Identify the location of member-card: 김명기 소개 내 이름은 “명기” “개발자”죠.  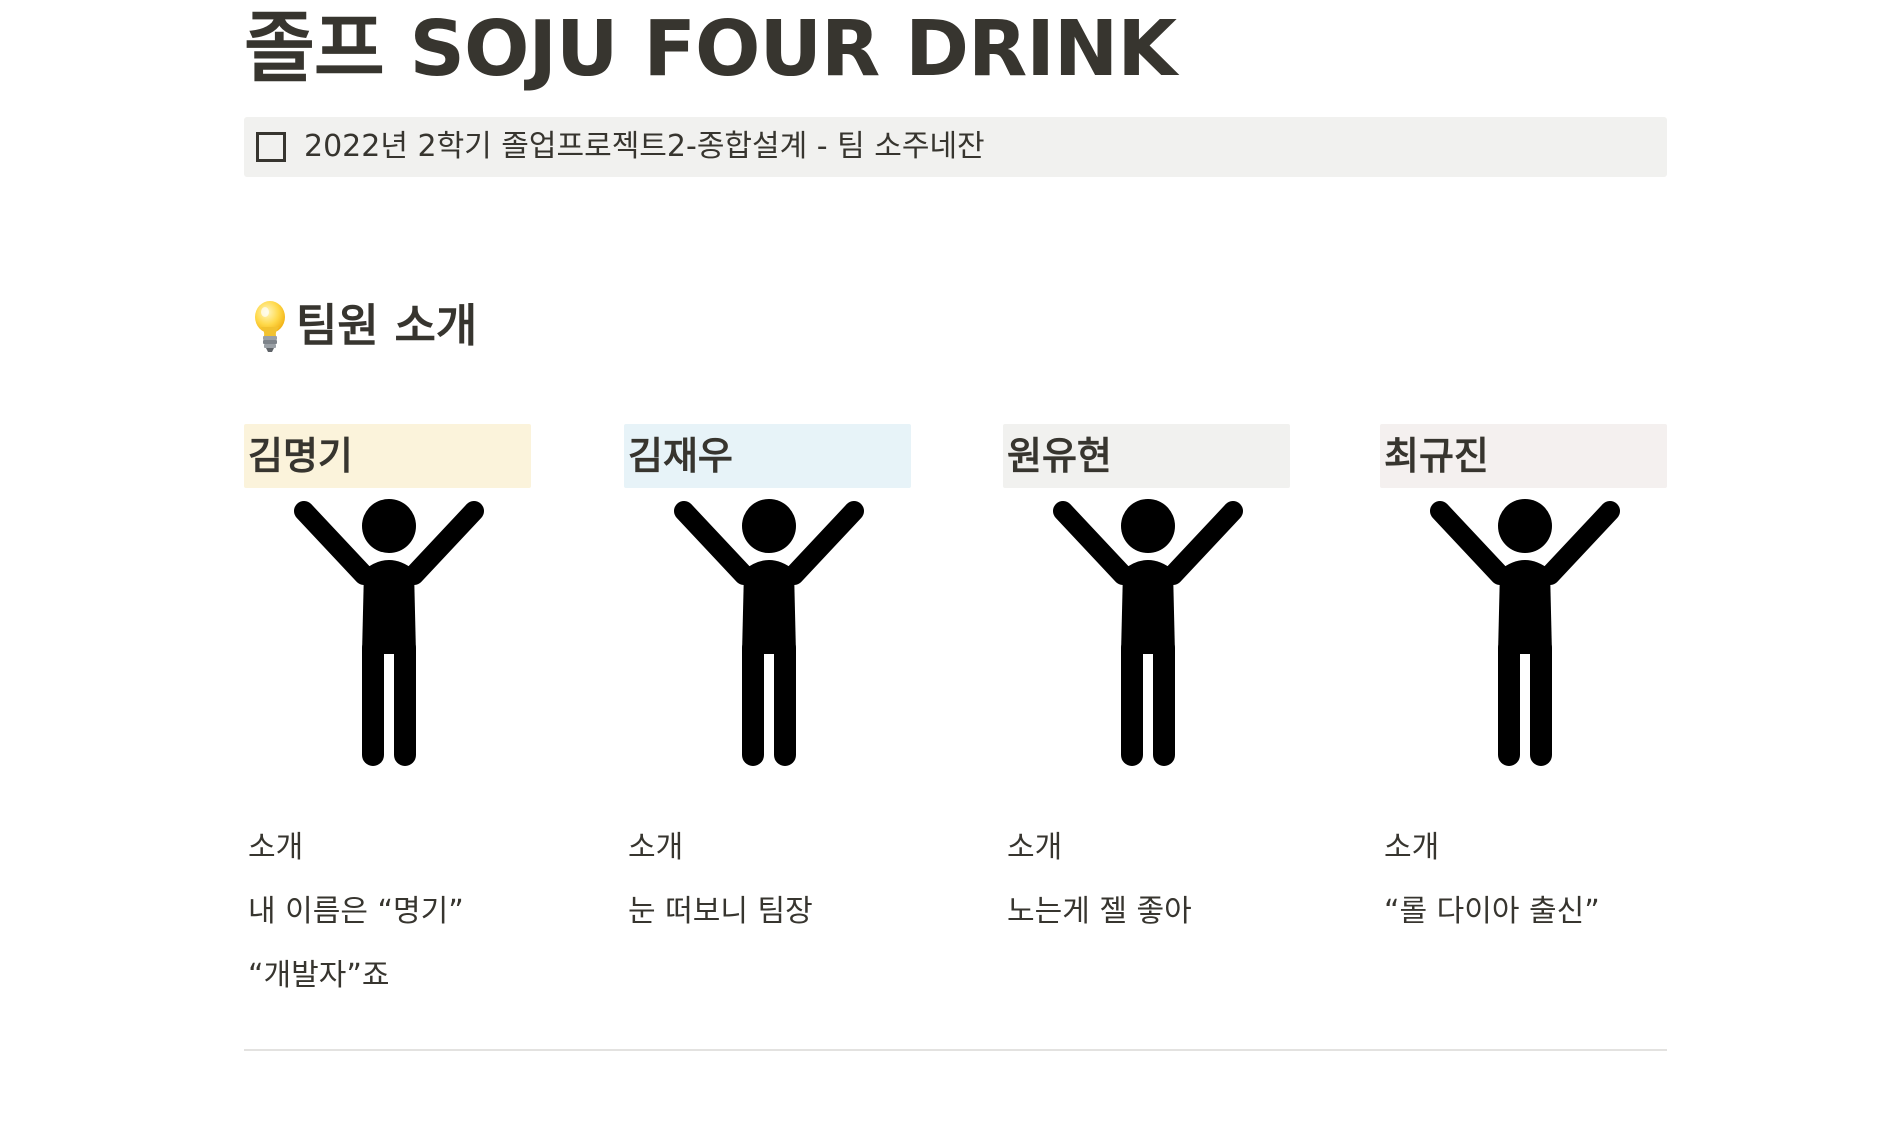
(387, 724).